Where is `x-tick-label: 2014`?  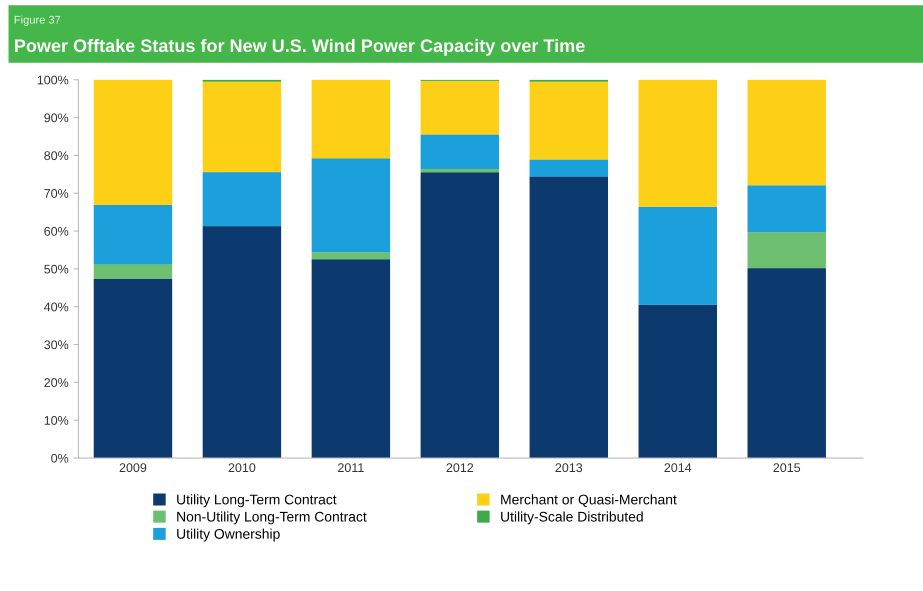 x-tick-label: 2014 is located at coordinates (678, 467).